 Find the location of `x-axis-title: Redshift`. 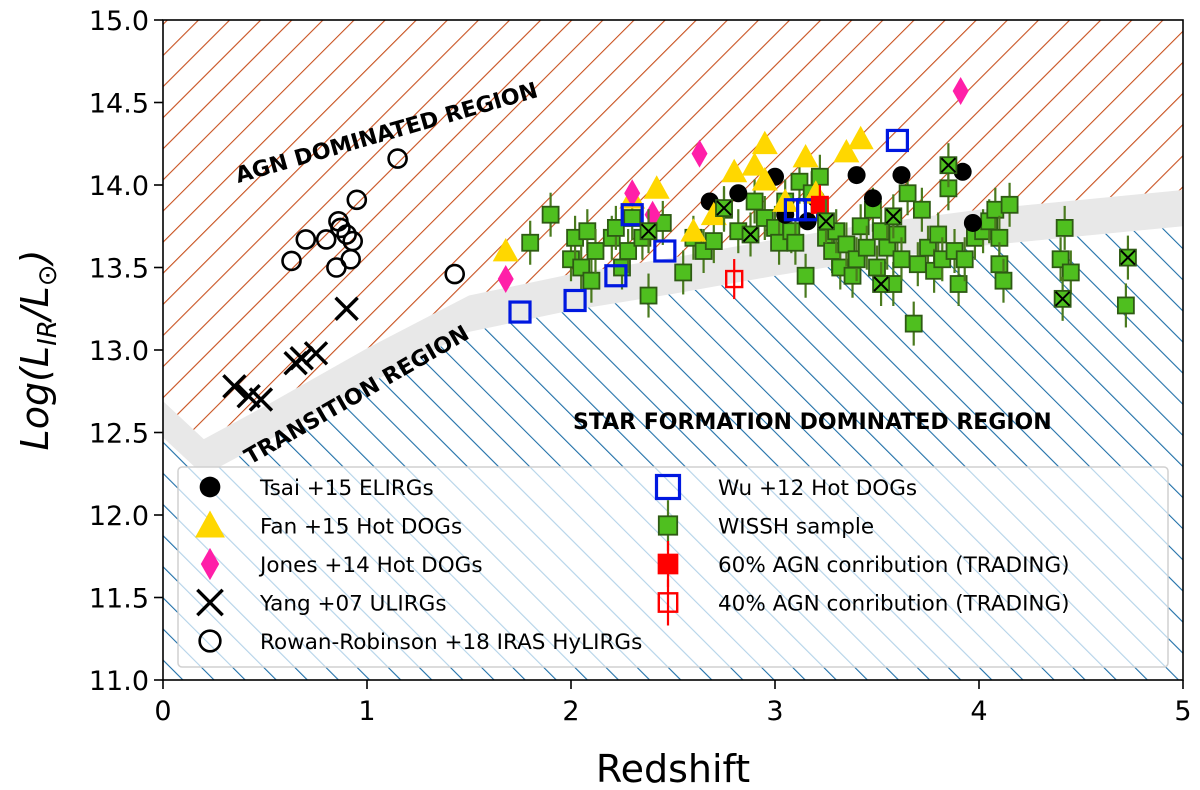

x-axis-title: Redshift is located at coordinates (673, 768).